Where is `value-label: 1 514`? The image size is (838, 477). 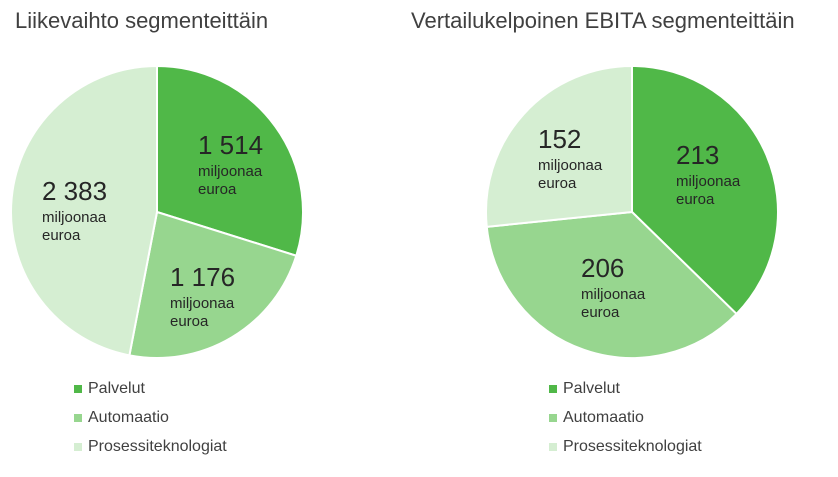
value-label: 1 514 is located at coordinates (230, 145).